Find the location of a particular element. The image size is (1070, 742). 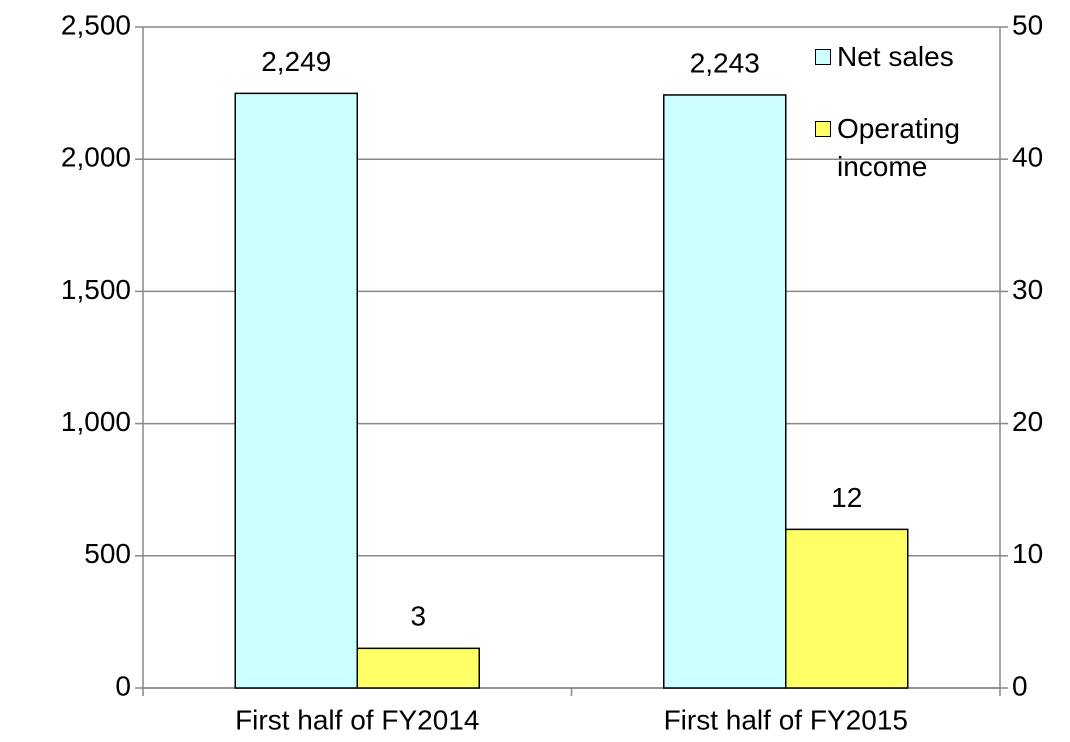

x-tick-label: First half of FY2014 is located at coordinates (357, 719).